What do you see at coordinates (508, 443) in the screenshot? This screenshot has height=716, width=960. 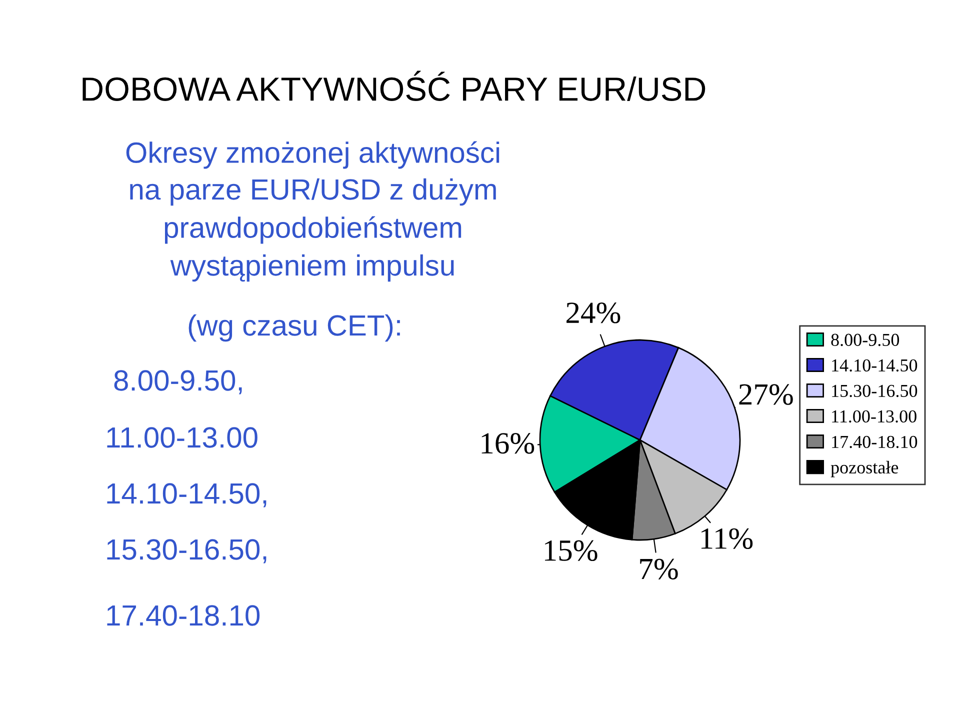 I see `data-label: 16%` at bounding box center [508, 443].